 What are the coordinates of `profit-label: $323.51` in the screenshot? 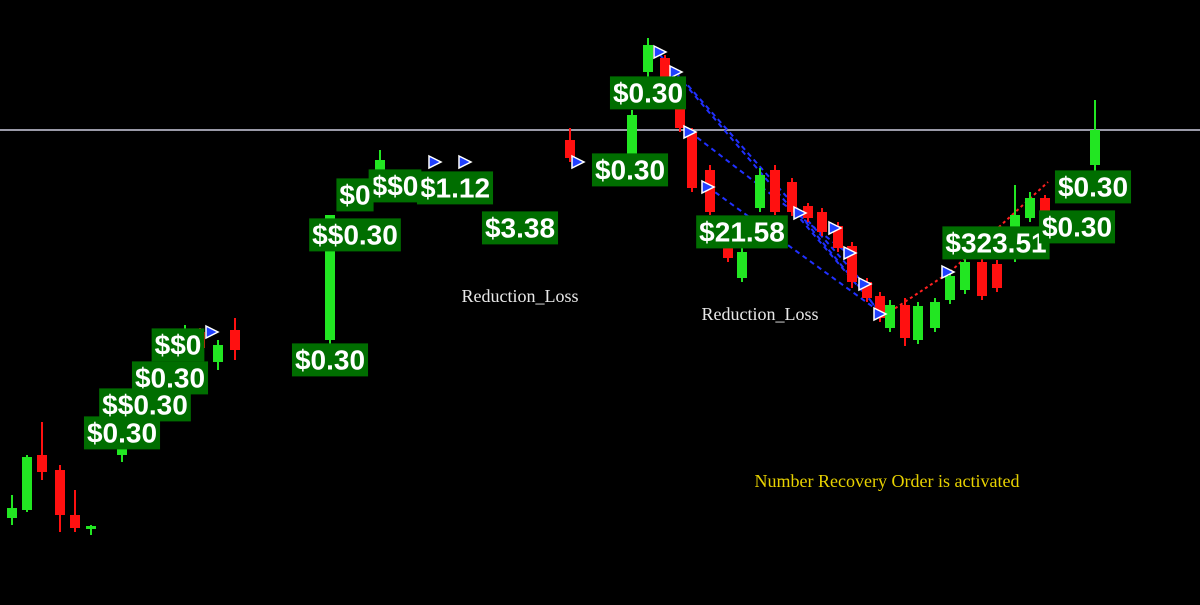 It's located at (995, 242).